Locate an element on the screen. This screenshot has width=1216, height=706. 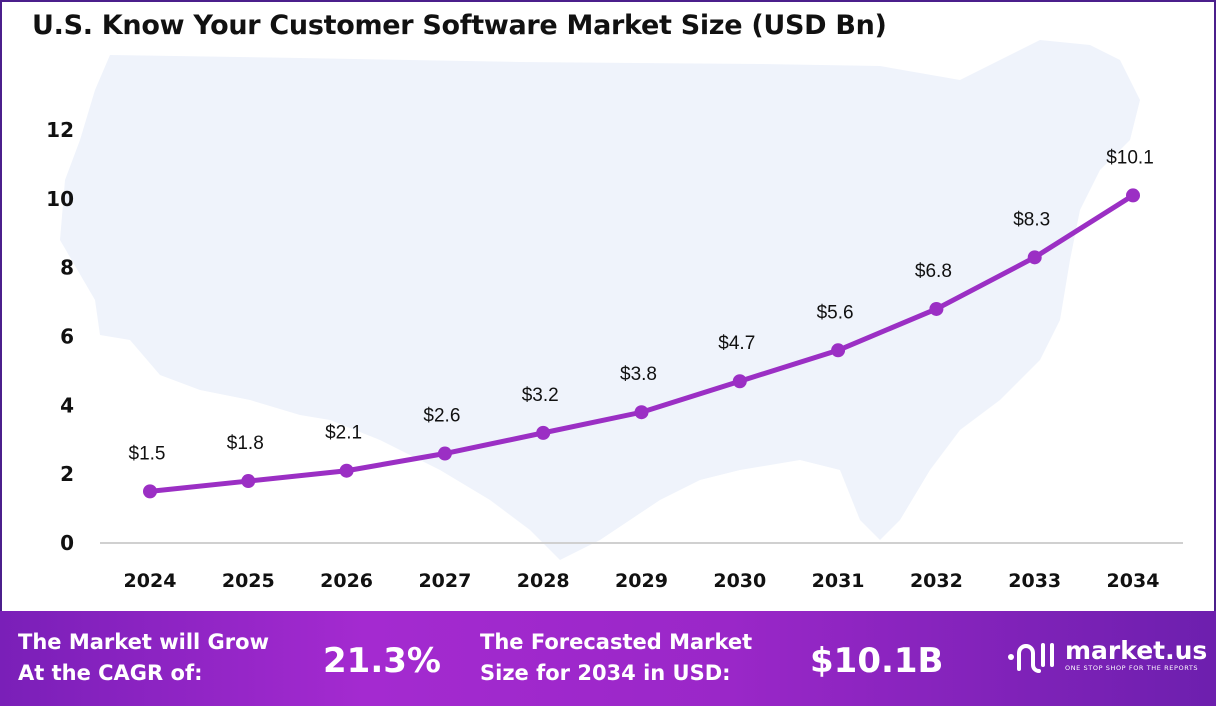
x-tick-label: 2028 is located at coordinates (543, 581).